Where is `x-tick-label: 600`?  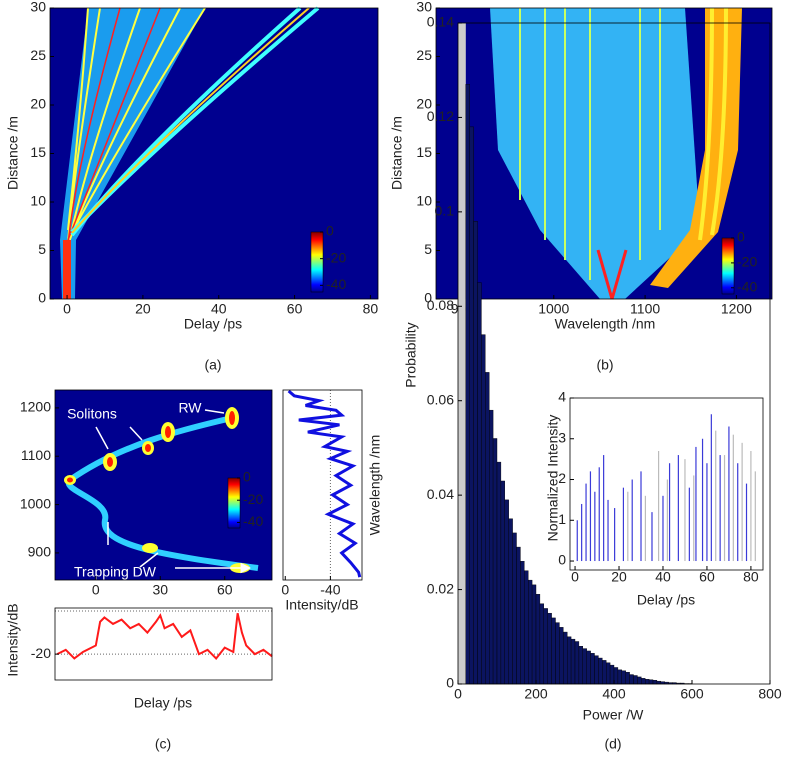 x-tick-label: 600 is located at coordinates (692, 694).